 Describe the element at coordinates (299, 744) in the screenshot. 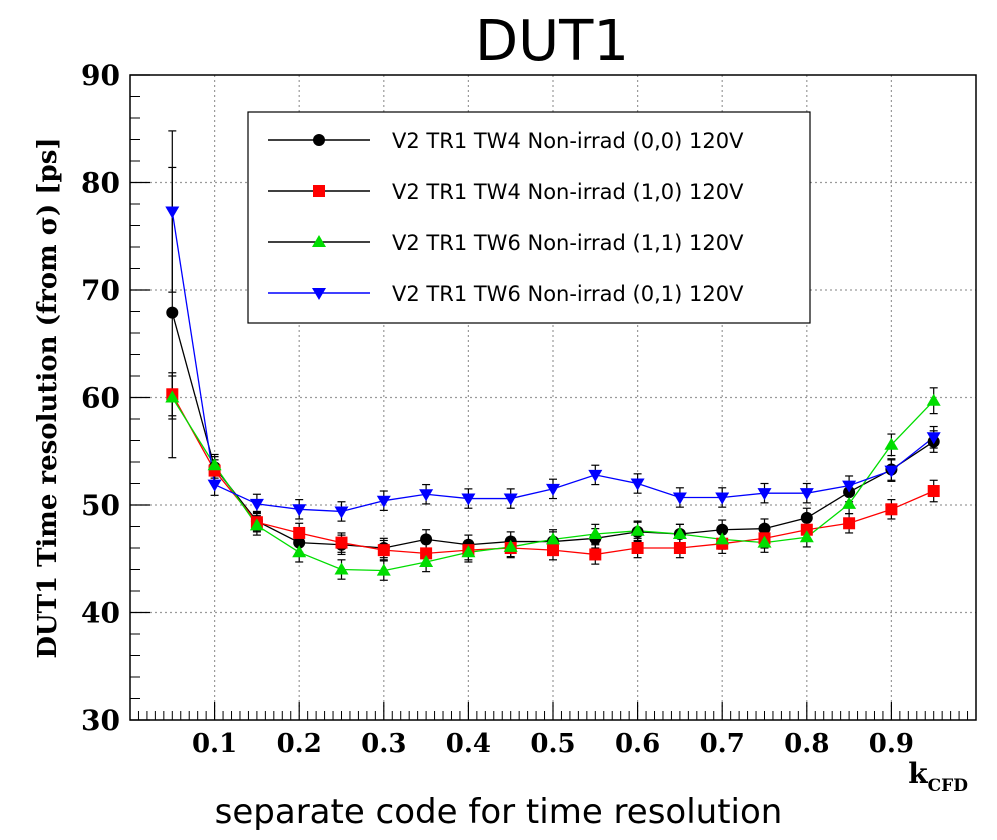

I see `x-tick-label: 0.2` at that location.